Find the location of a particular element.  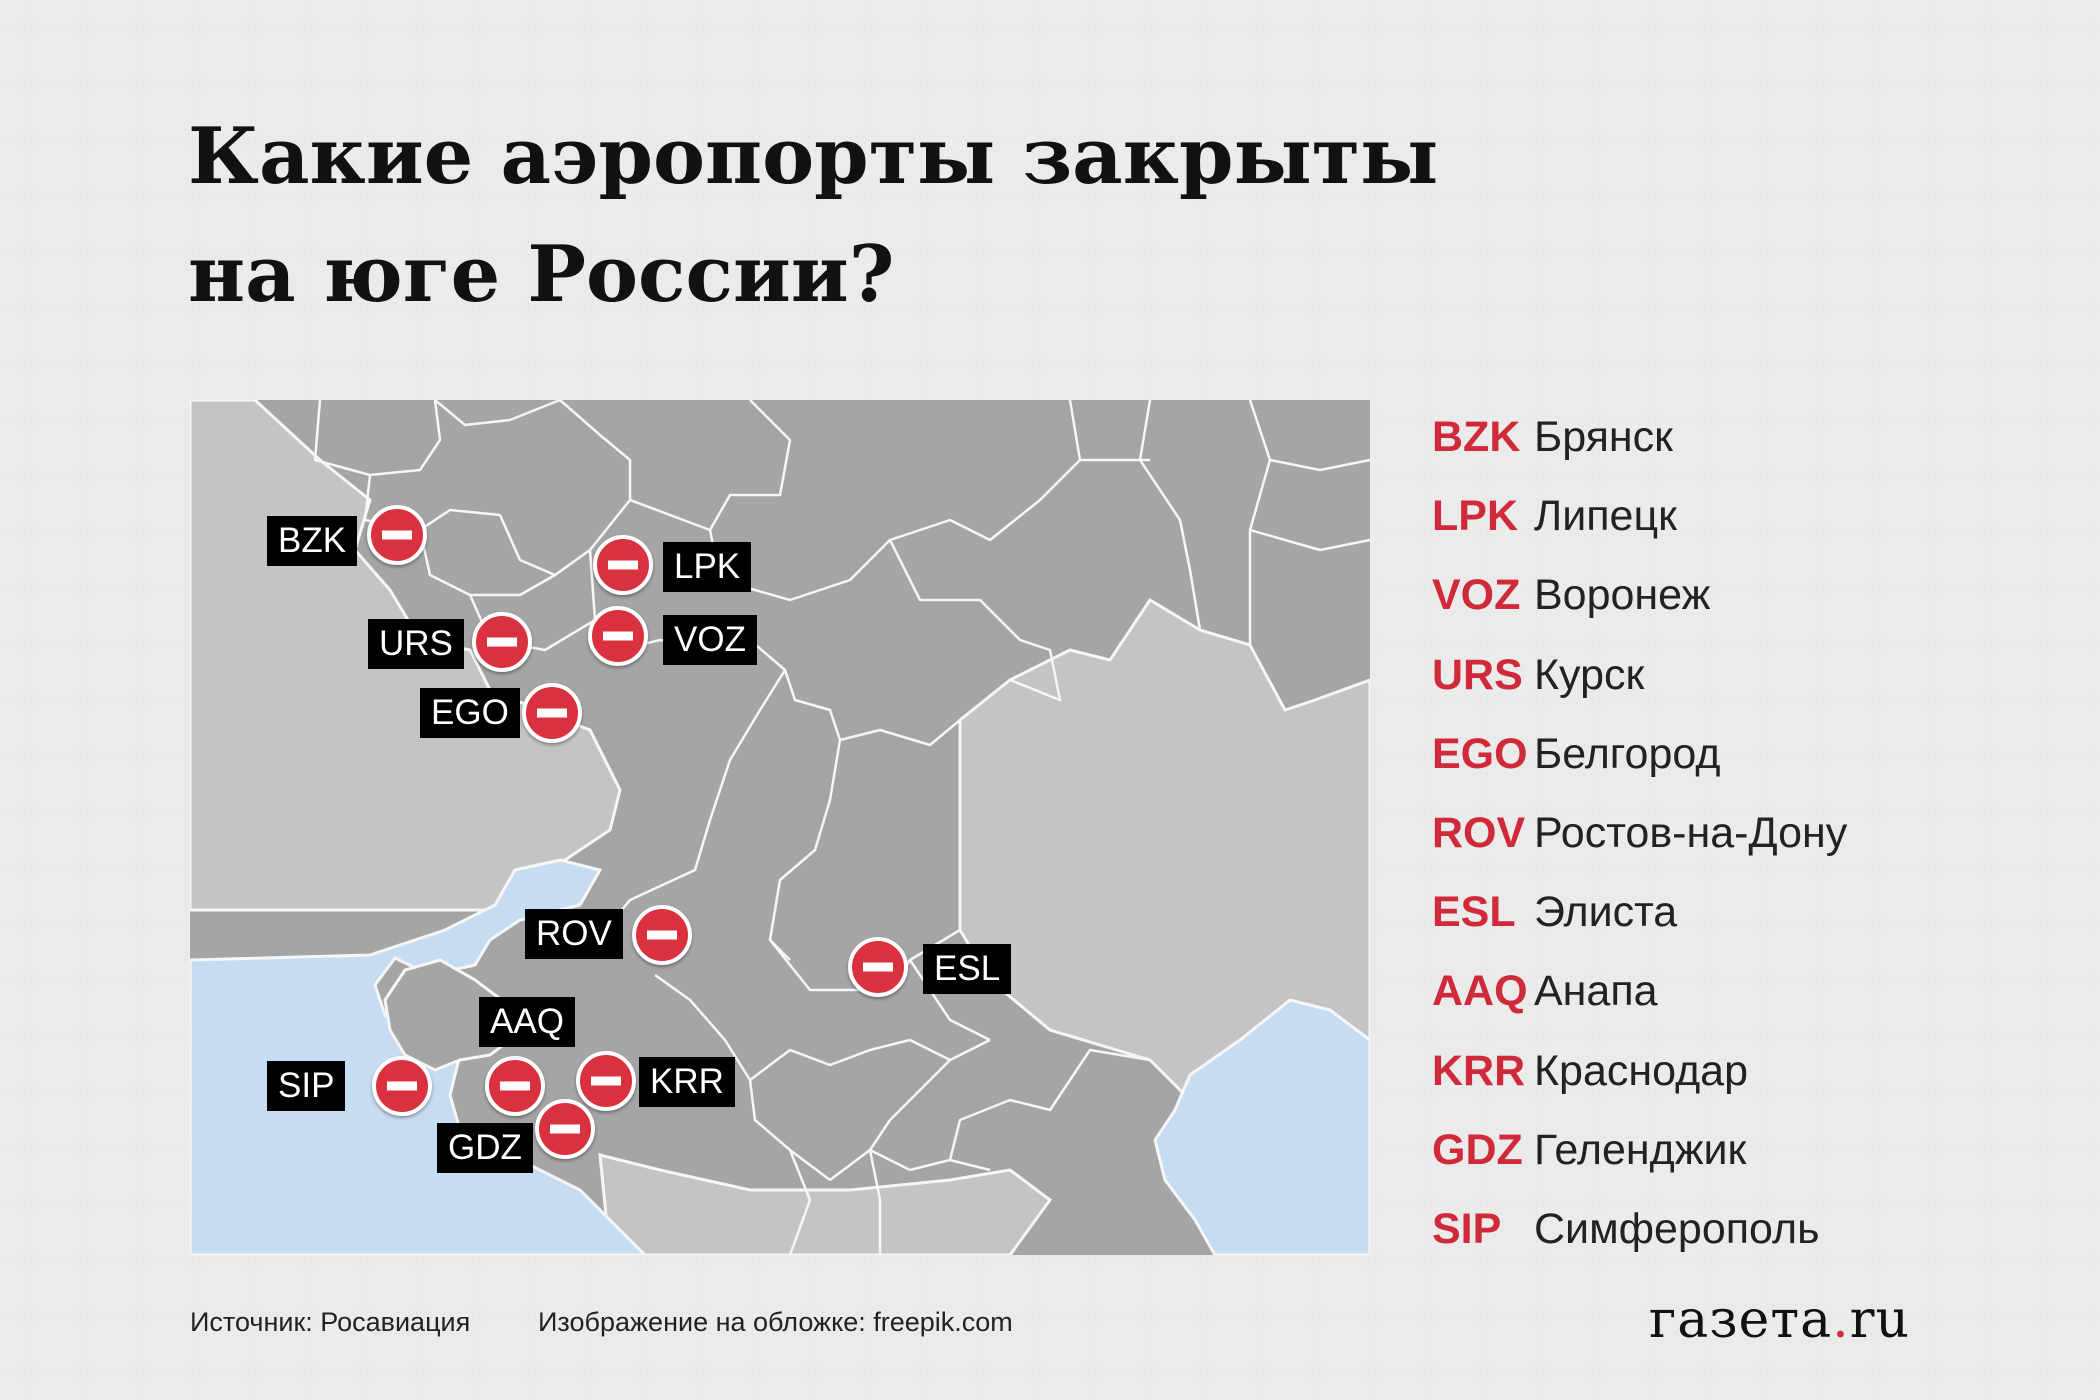

tag-gdz: GDZ is located at coordinates (485, 1148).